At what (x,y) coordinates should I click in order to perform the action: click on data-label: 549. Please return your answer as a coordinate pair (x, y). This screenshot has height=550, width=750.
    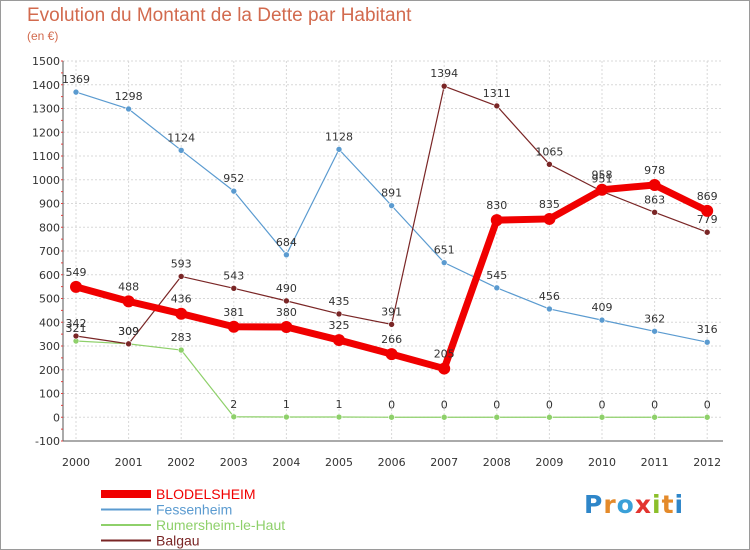
    Looking at the image, I should click on (76, 272).